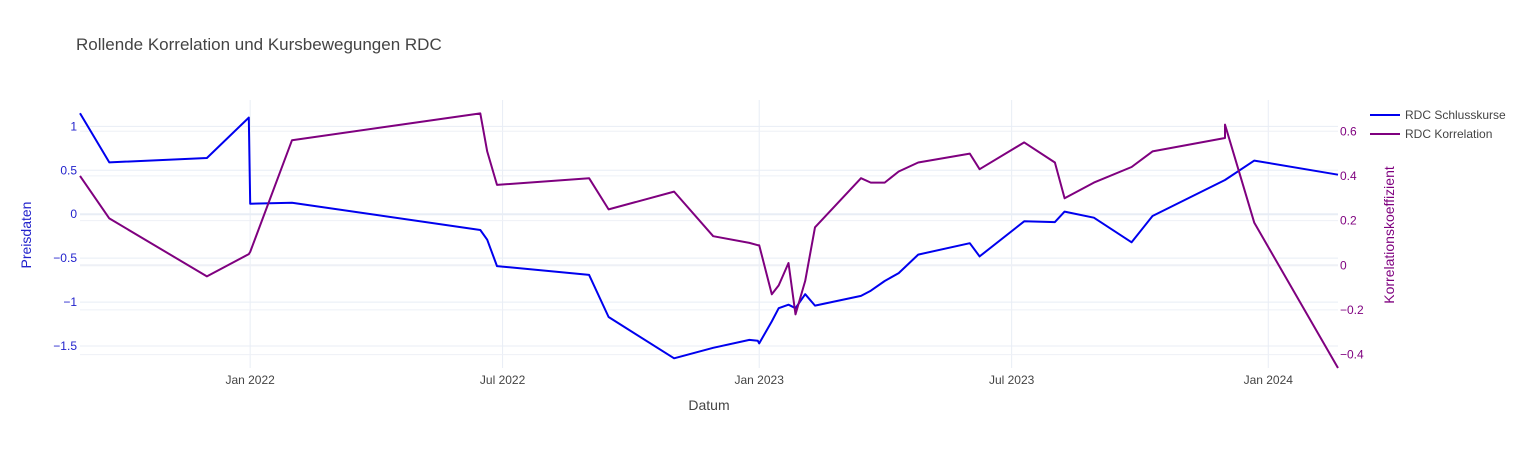 The width and height of the screenshot is (1531, 455). Describe the element at coordinates (250, 380) in the screenshot. I see `x-tick-label: Jan 2022` at that location.